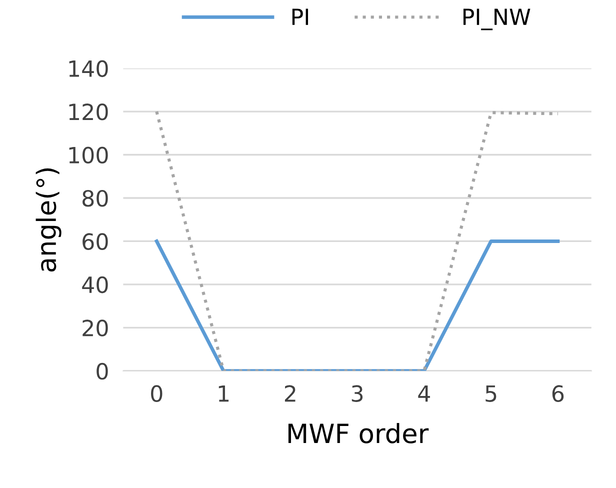  What do you see at coordinates (223, 393) in the screenshot?
I see `x-tick-label: 1` at bounding box center [223, 393].